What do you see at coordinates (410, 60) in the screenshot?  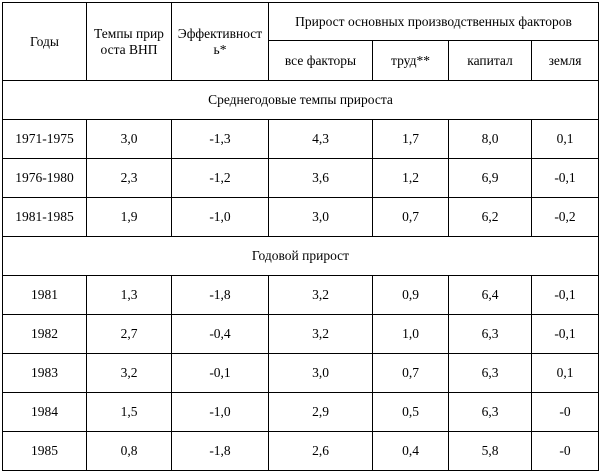 I see `column-header-labor: труд**` at bounding box center [410, 60].